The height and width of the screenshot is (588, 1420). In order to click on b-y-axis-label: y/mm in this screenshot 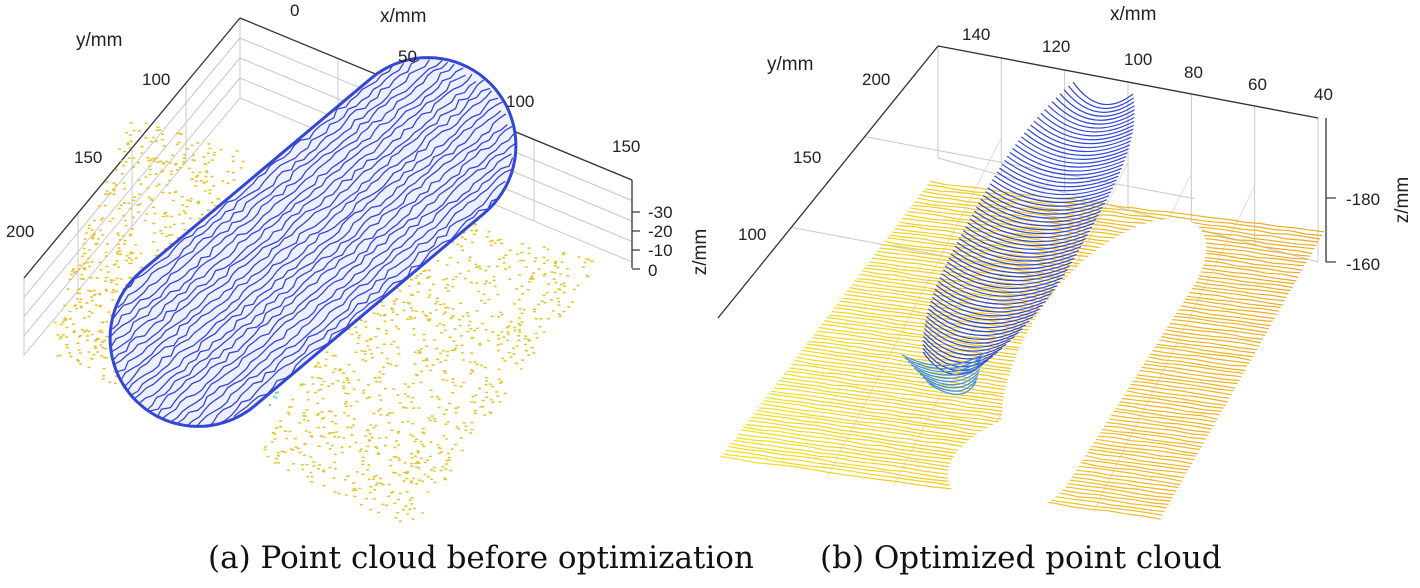, I will do `click(790, 64)`.